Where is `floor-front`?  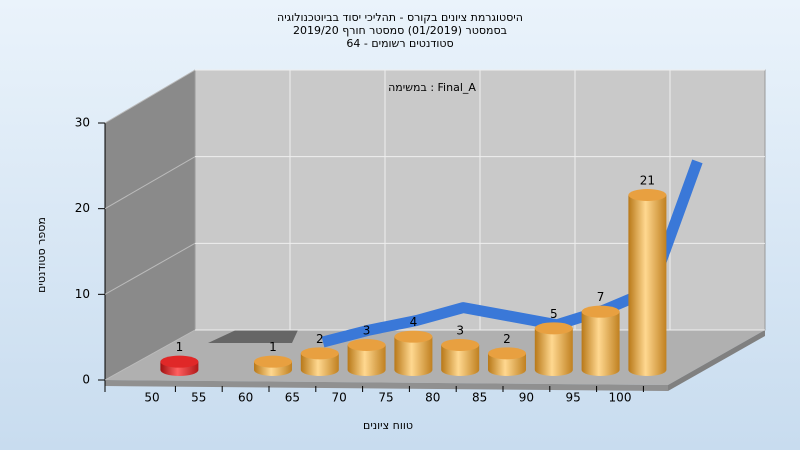 floor-front is located at coordinates (386, 385).